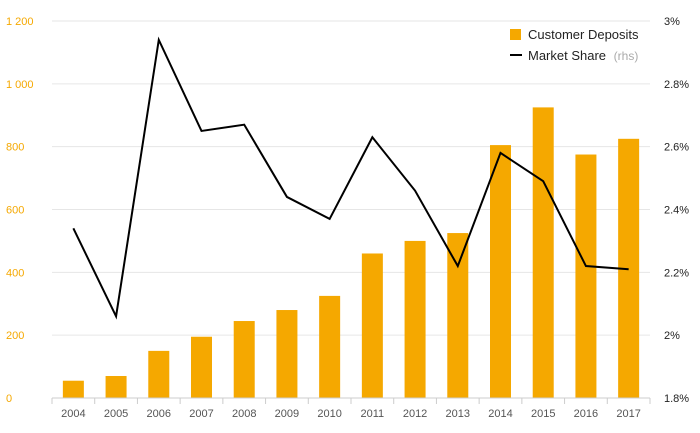 This screenshot has width=700, height=433. I want to click on bar-2014, so click(500, 271).